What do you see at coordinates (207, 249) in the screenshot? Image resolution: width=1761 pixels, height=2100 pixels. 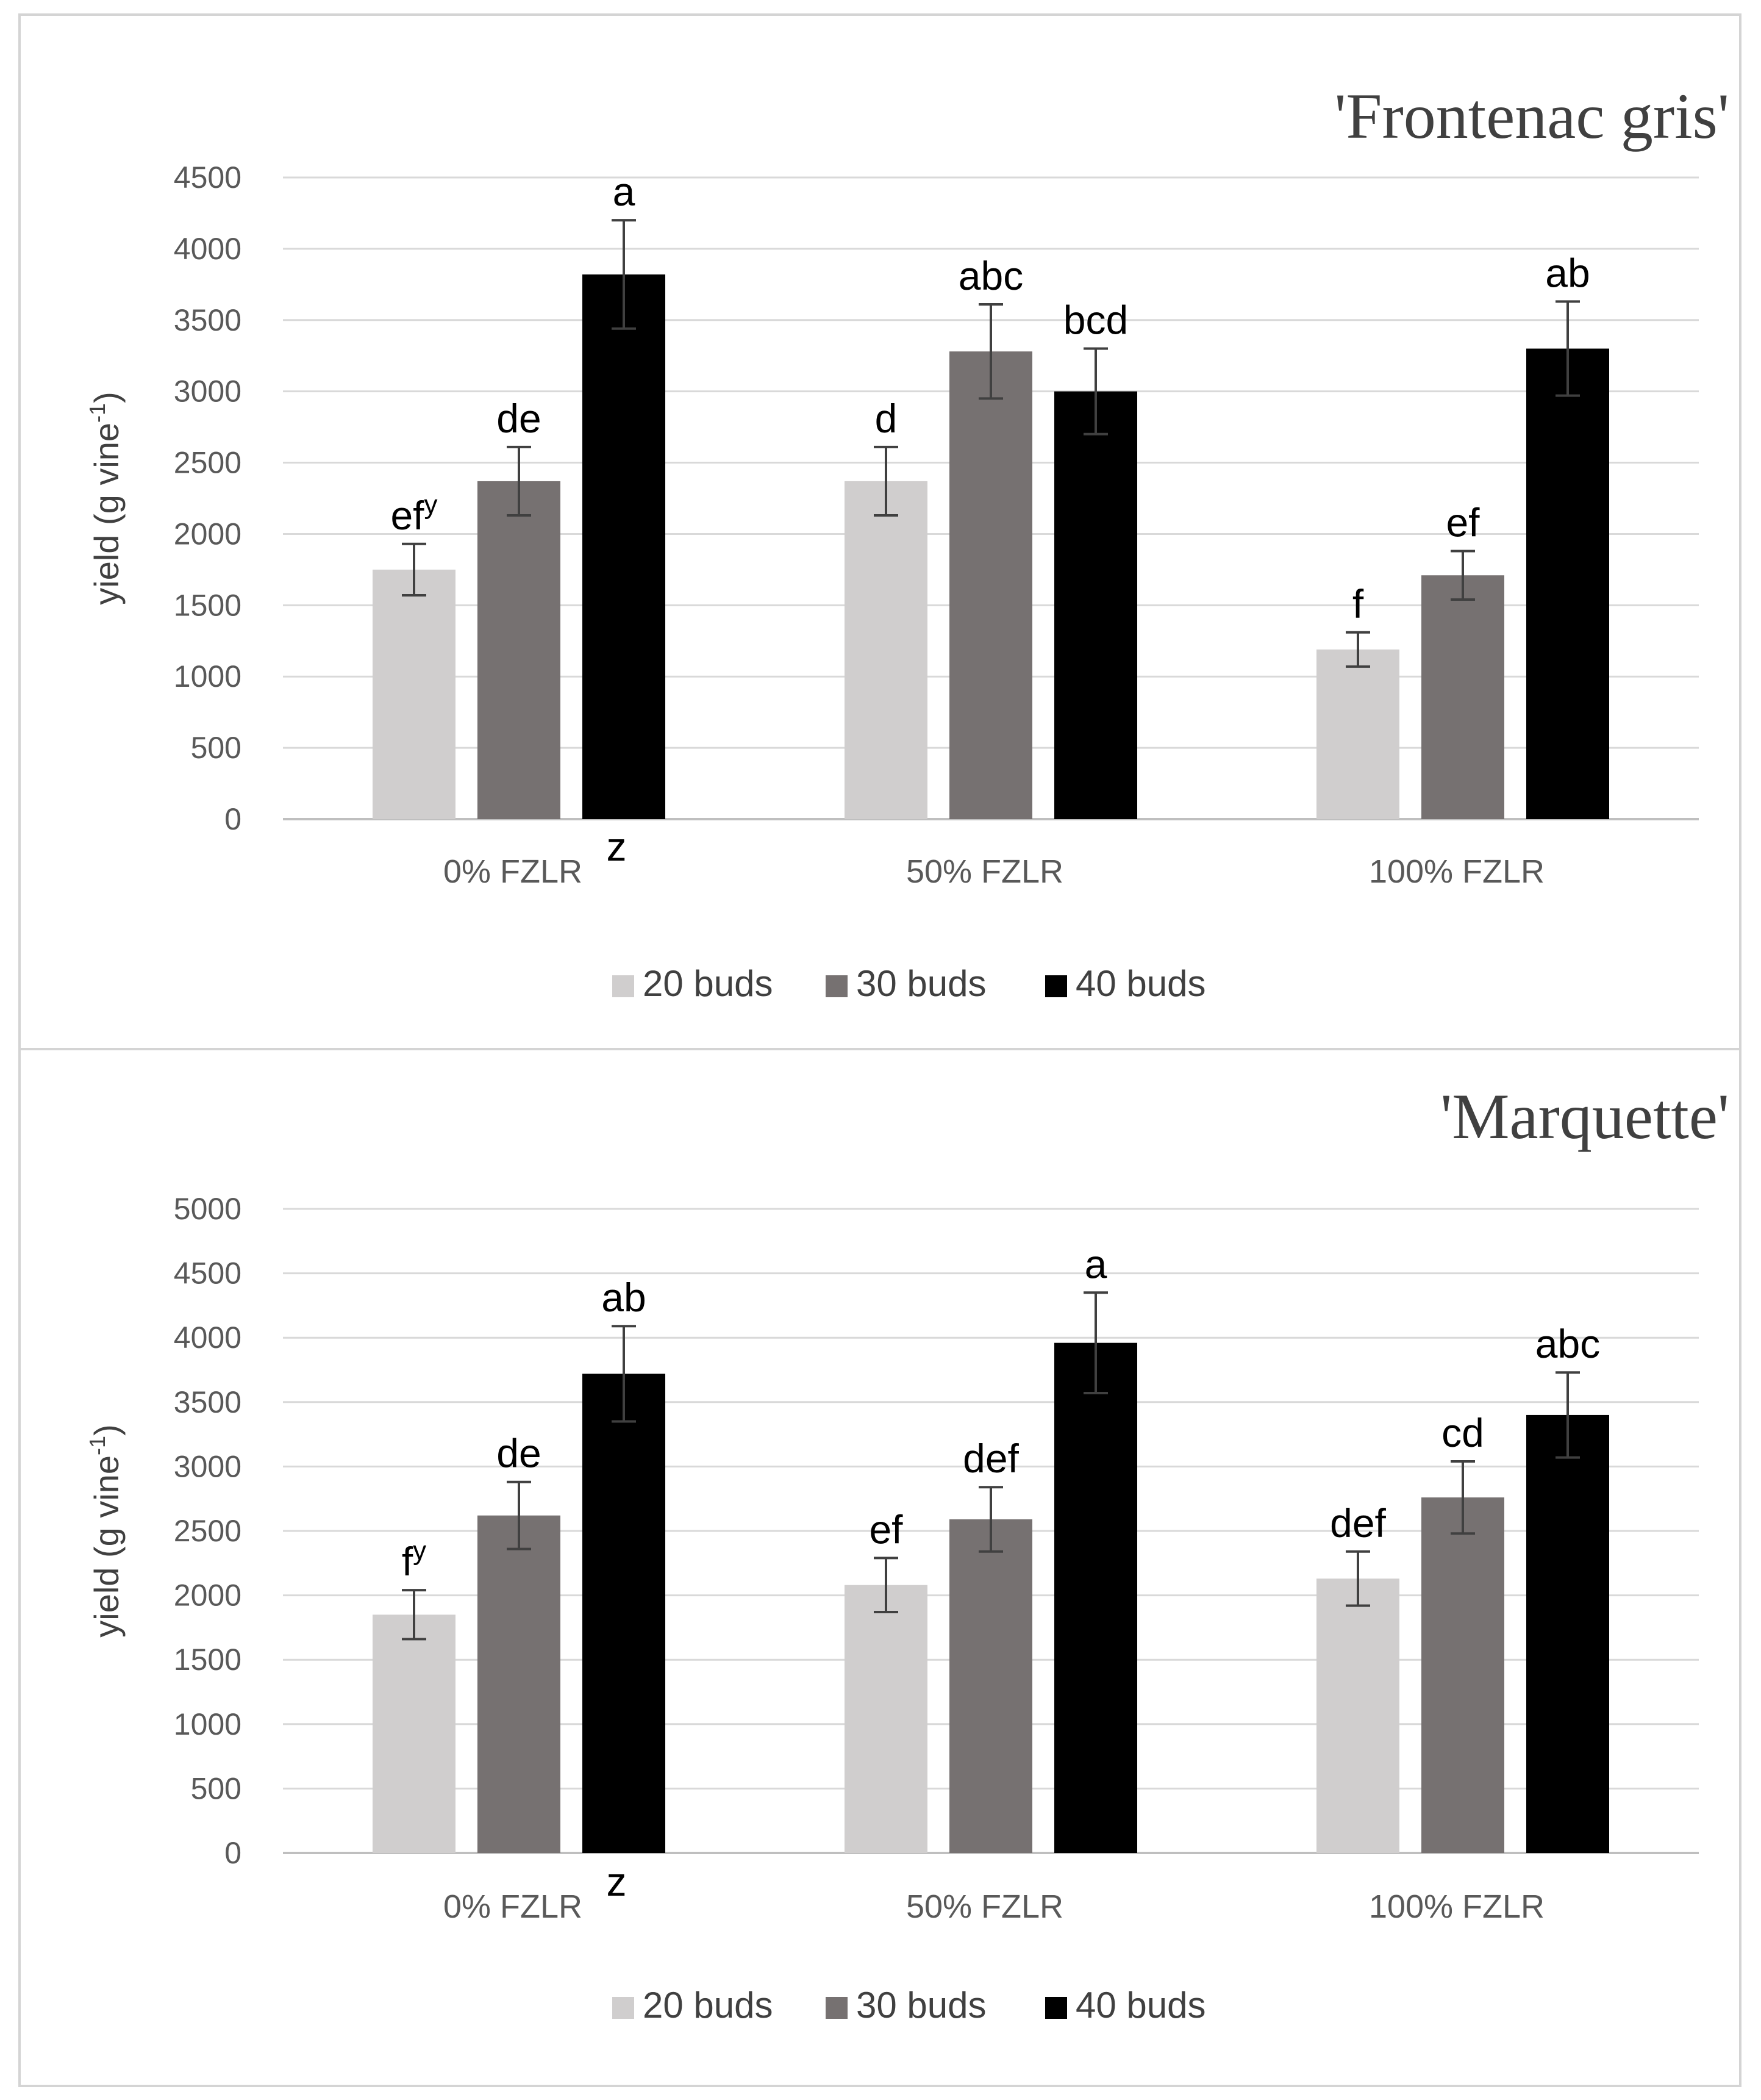 I see `y-tick-label: 4000` at bounding box center [207, 249].